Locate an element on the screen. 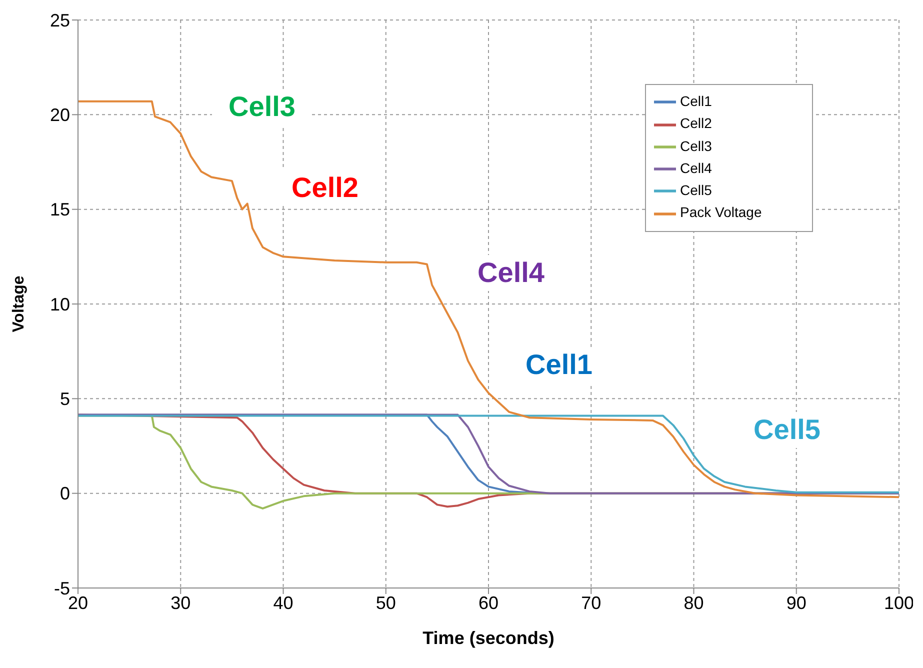 The width and height of the screenshot is (923, 668). y-tick-label: 0 is located at coordinates (65, 494).